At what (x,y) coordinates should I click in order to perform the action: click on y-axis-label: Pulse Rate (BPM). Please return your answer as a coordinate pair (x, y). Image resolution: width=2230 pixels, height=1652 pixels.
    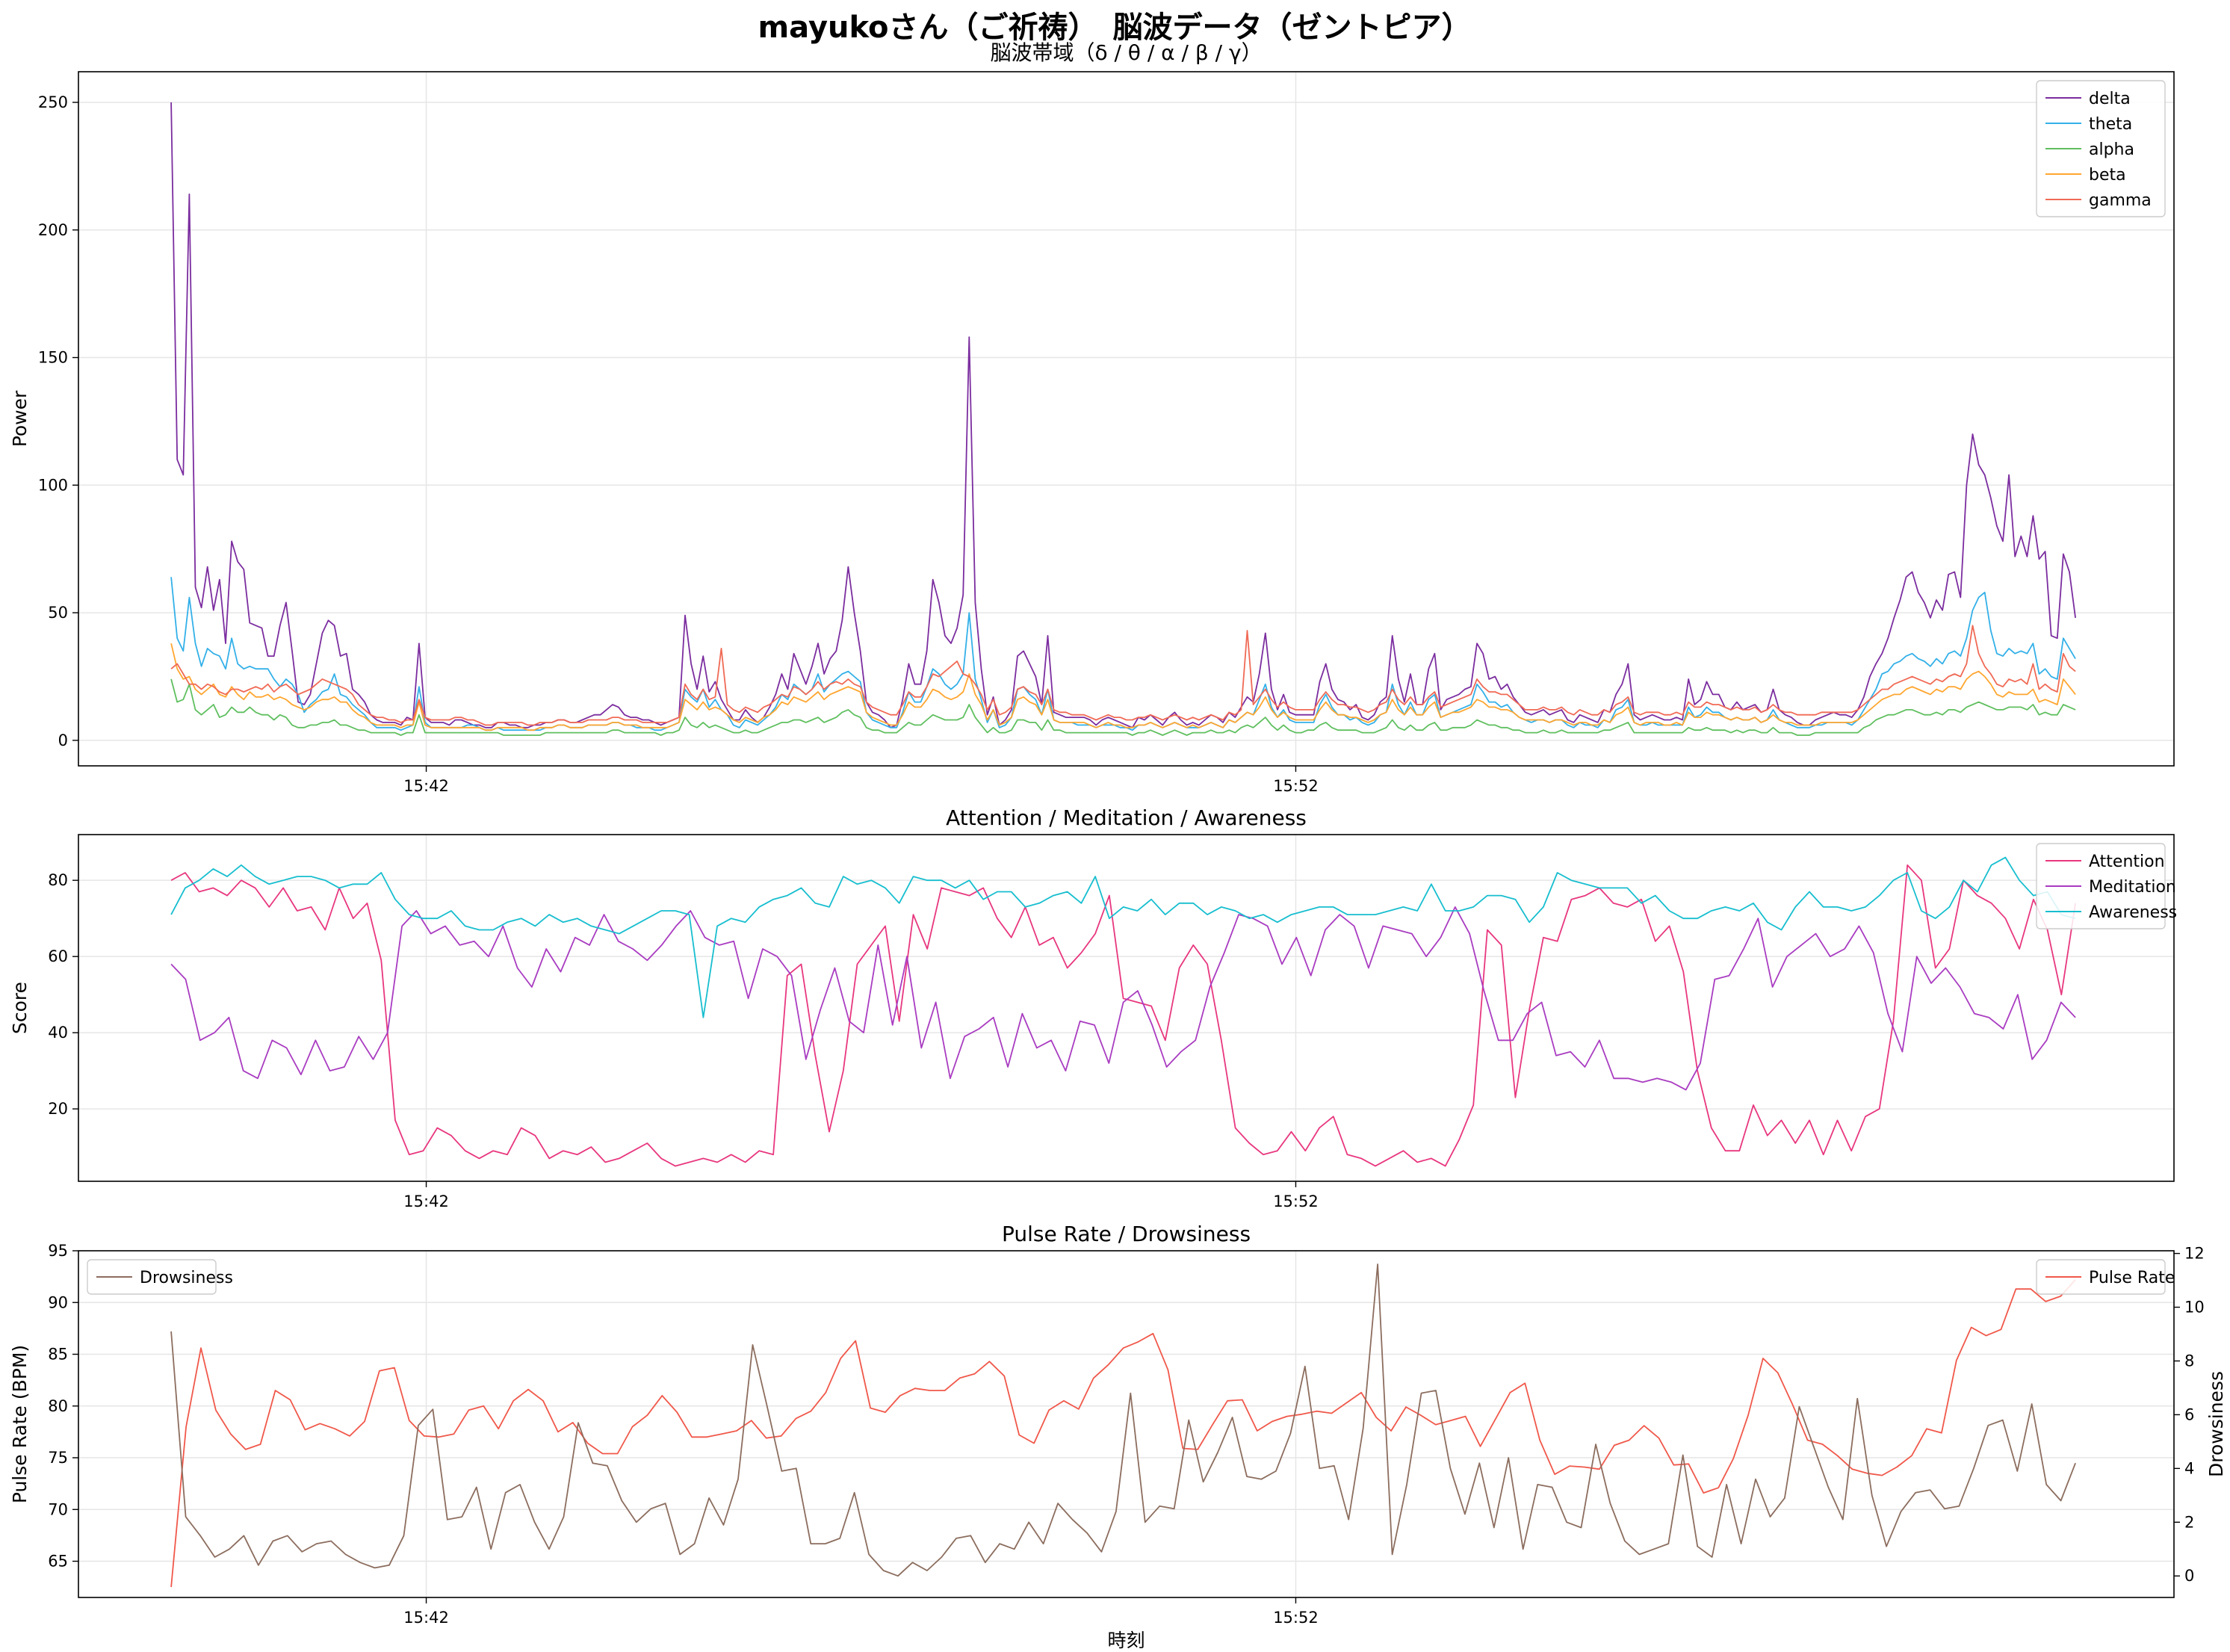
    Looking at the image, I should click on (20, 1424).